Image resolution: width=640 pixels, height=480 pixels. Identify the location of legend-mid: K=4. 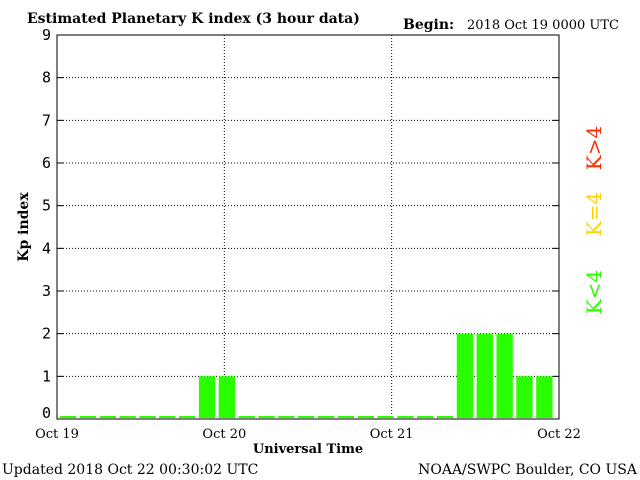
(594, 214).